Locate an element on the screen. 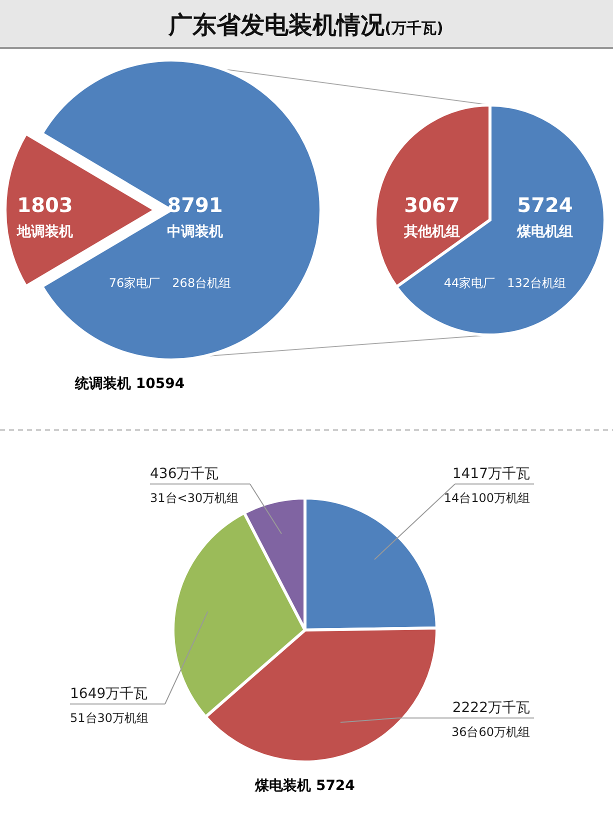 Image resolution: width=613 pixels, height=816 pixels. data-label: 1649万千瓦 is located at coordinates (109, 694).